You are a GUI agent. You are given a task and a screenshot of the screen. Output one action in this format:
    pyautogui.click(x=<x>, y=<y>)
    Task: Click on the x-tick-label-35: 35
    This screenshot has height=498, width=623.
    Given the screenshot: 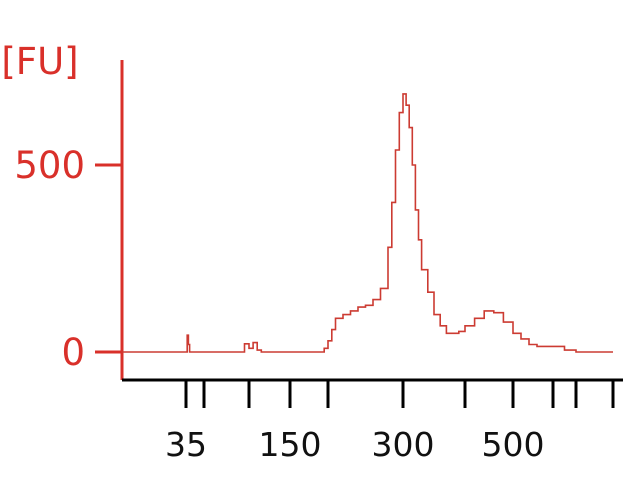 What is the action you would take?
    pyautogui.click(x=186, y=444)
    